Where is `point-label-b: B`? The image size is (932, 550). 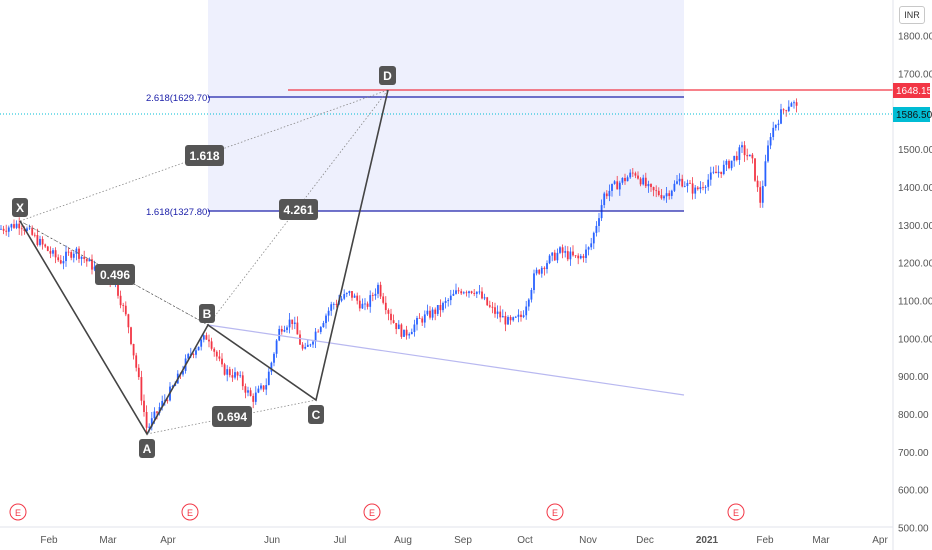 point-label-b: B is located at coordinates (207, 313).